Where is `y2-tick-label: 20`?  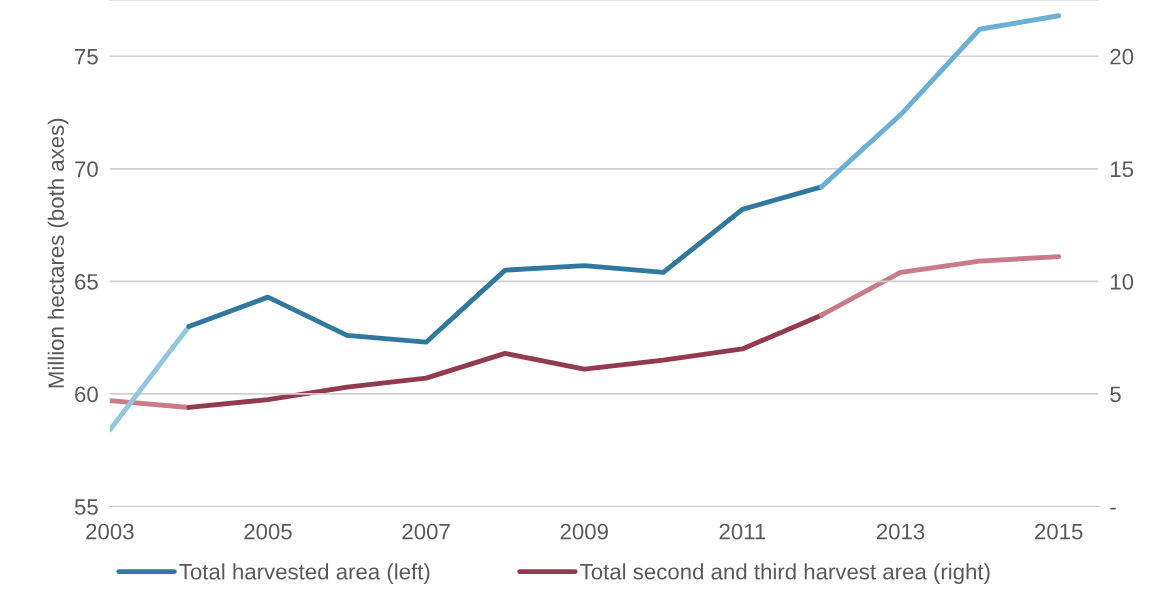 y2-tick-label: 20 is located at coordinates (1122, 56).